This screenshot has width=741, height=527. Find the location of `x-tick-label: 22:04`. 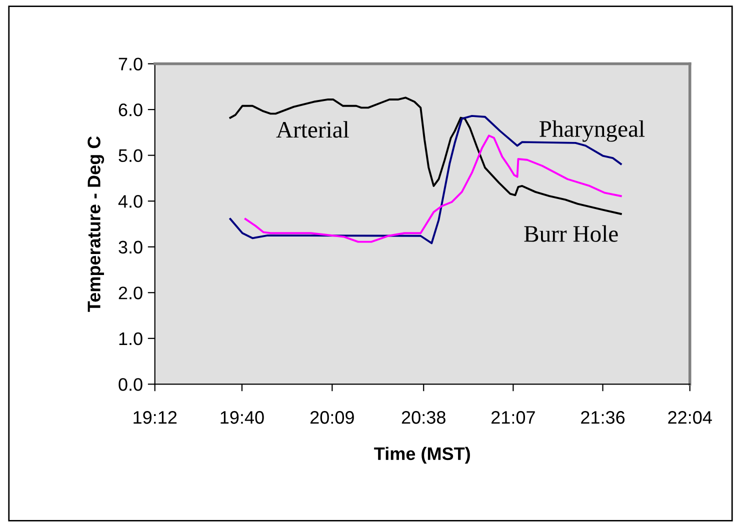

x-tick-label: 22:04 is located at coordinates (690, 417).